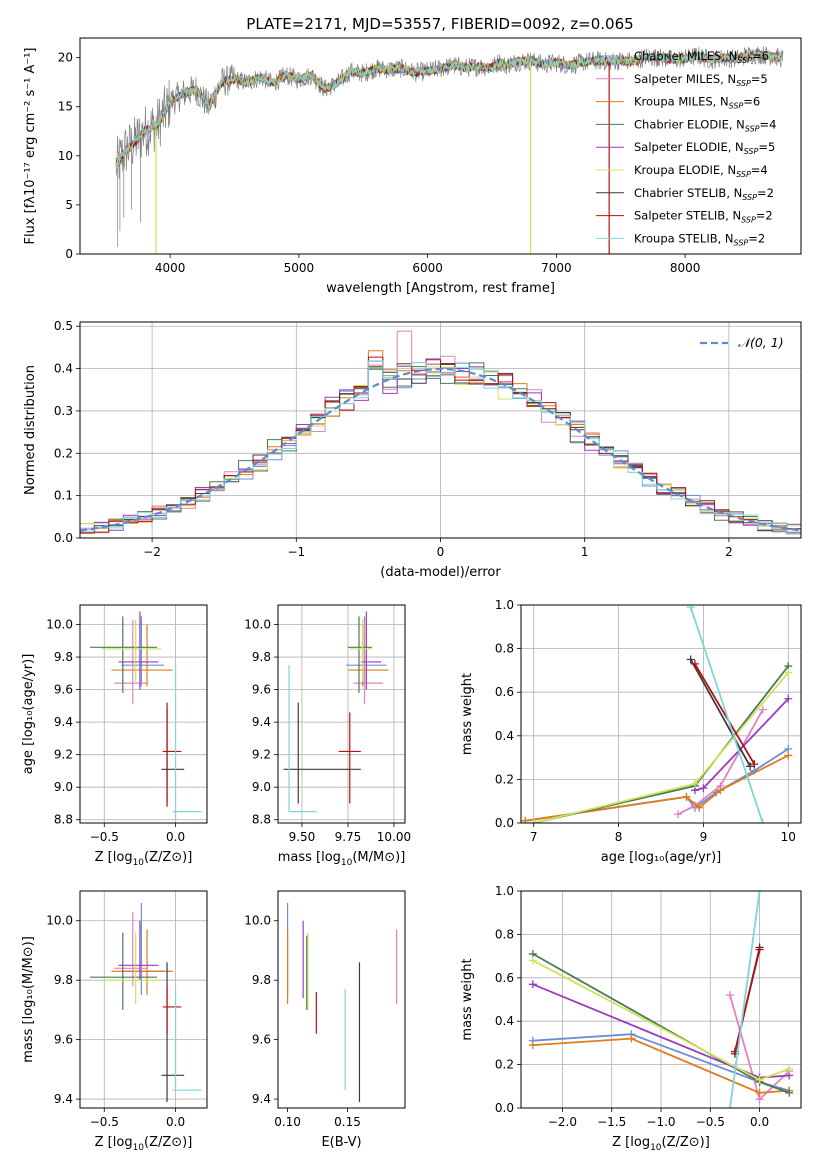 The image size is (819, 1170). I want to click on x-tick-label: −0.5, so click(710, 1122).